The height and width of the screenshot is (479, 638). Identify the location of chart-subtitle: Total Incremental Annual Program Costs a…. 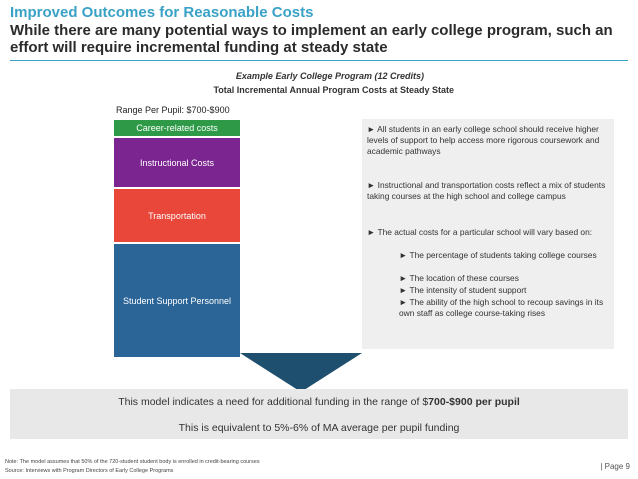
(333, 90).